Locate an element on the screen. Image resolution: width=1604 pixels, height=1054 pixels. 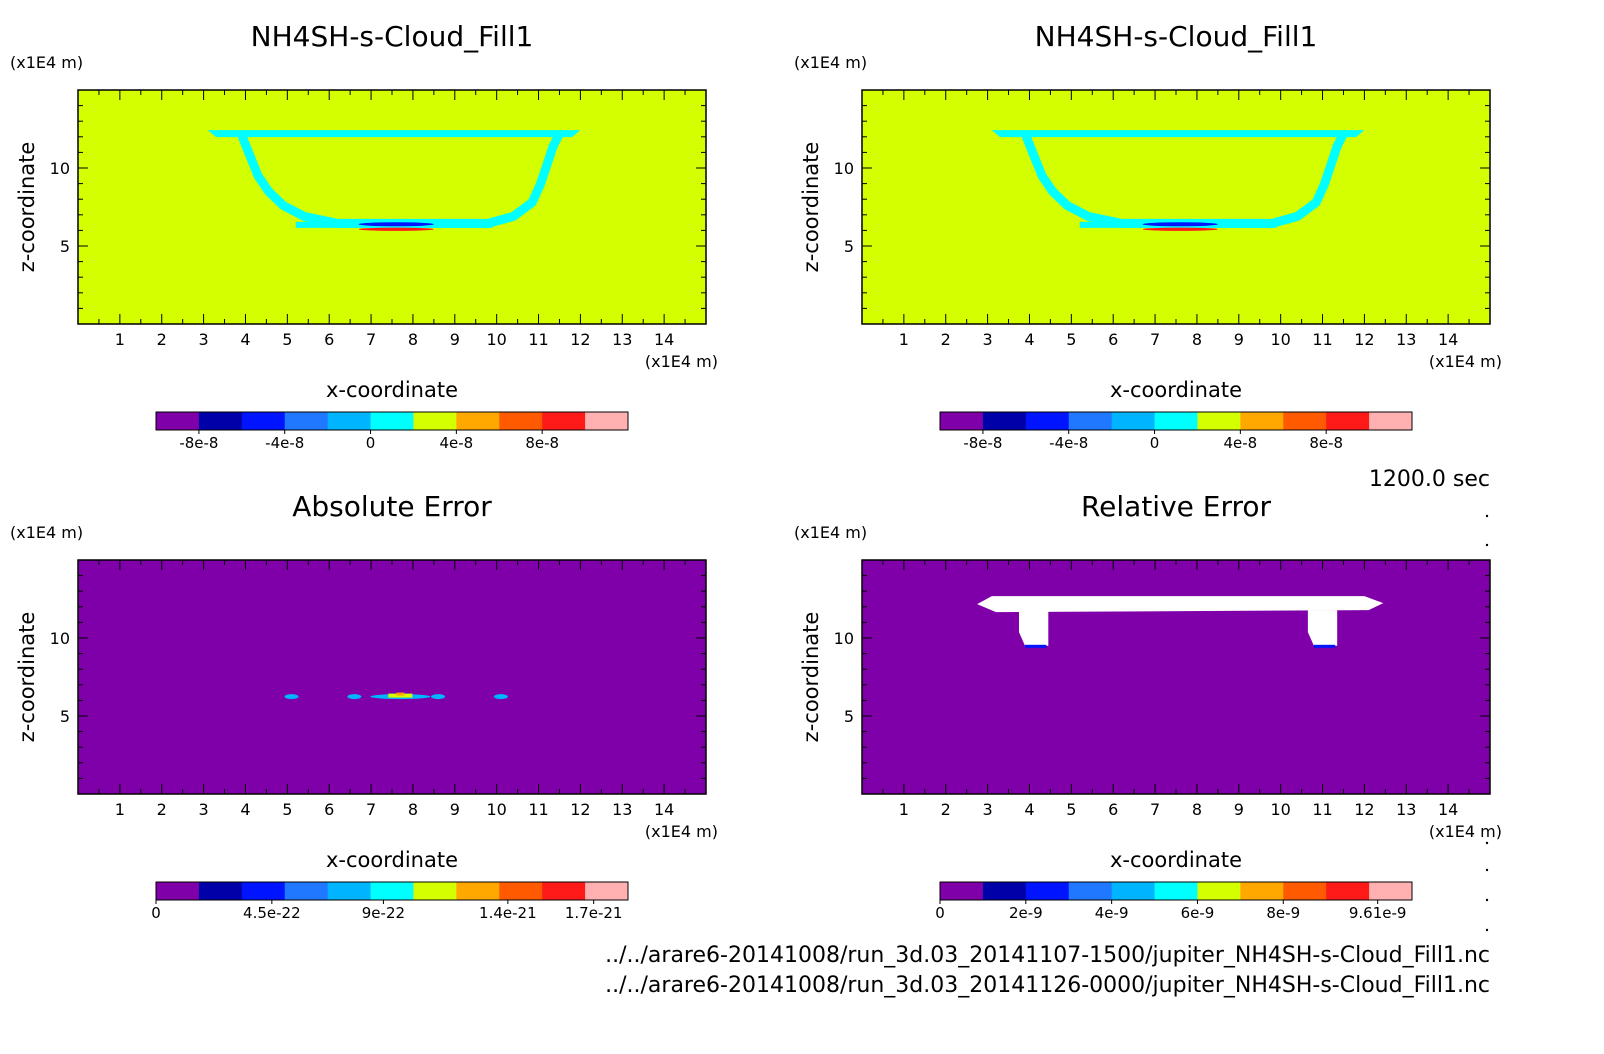
colorbar-tick-label: 8e-9 is located at coordinates (1283, 913).